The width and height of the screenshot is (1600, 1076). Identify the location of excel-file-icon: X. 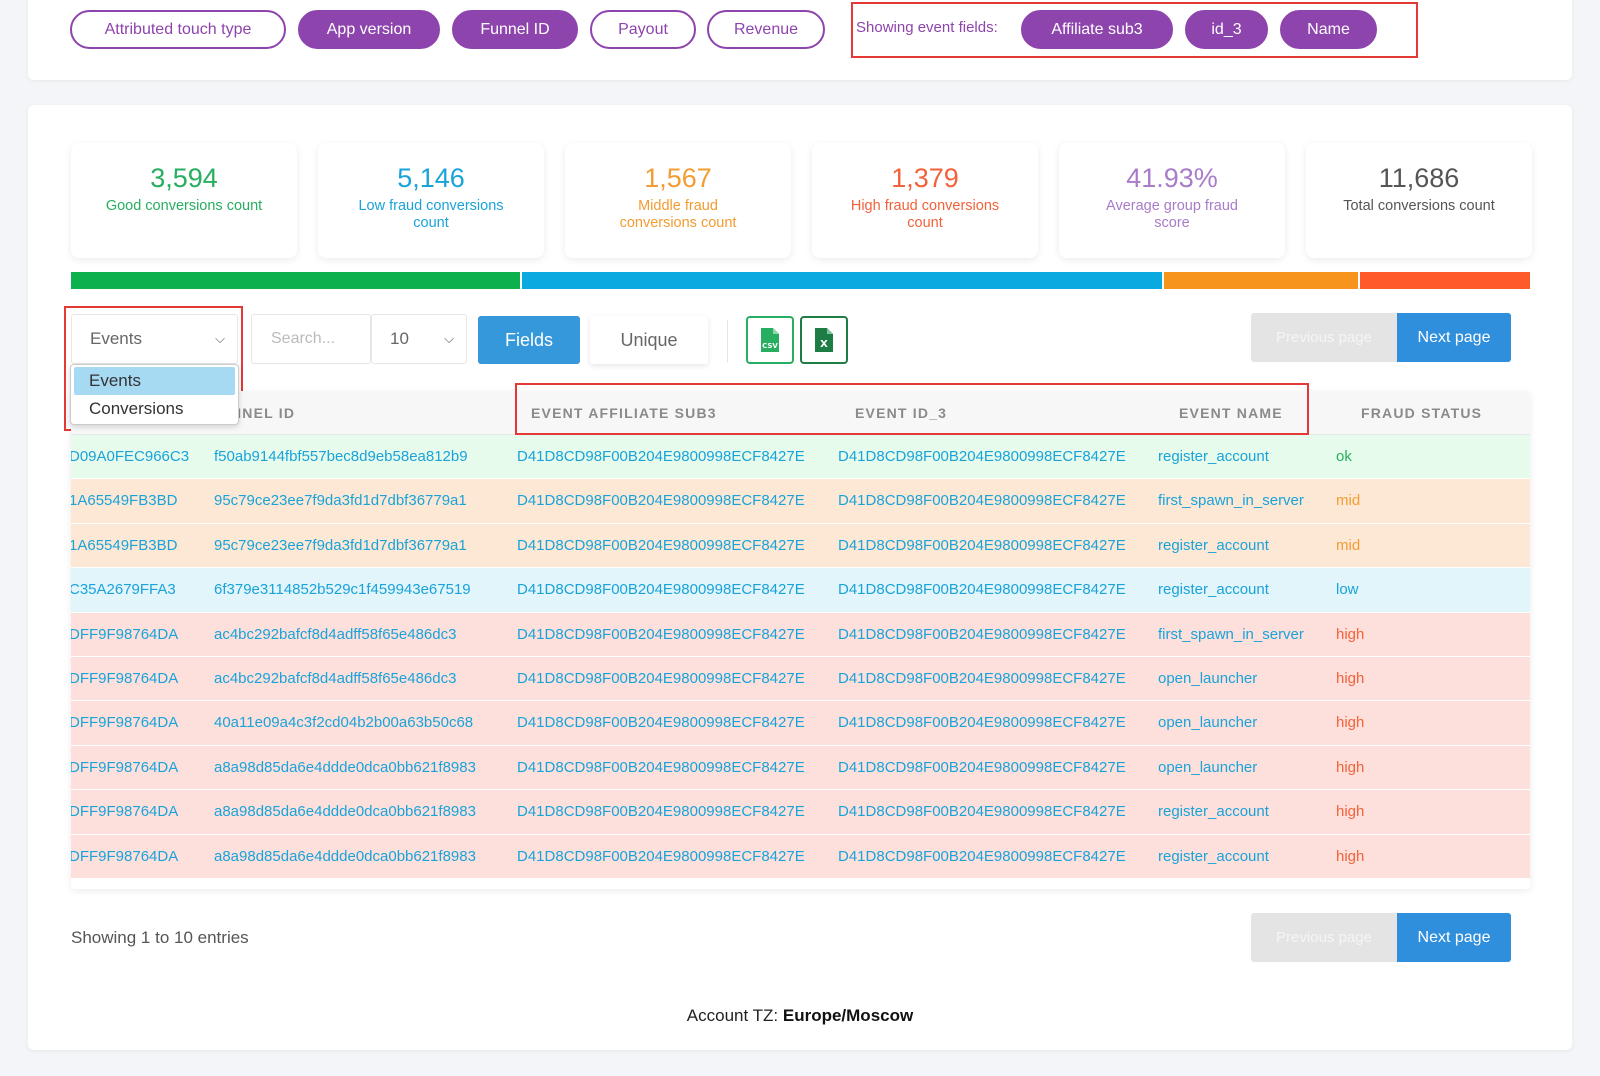
(824, 340).